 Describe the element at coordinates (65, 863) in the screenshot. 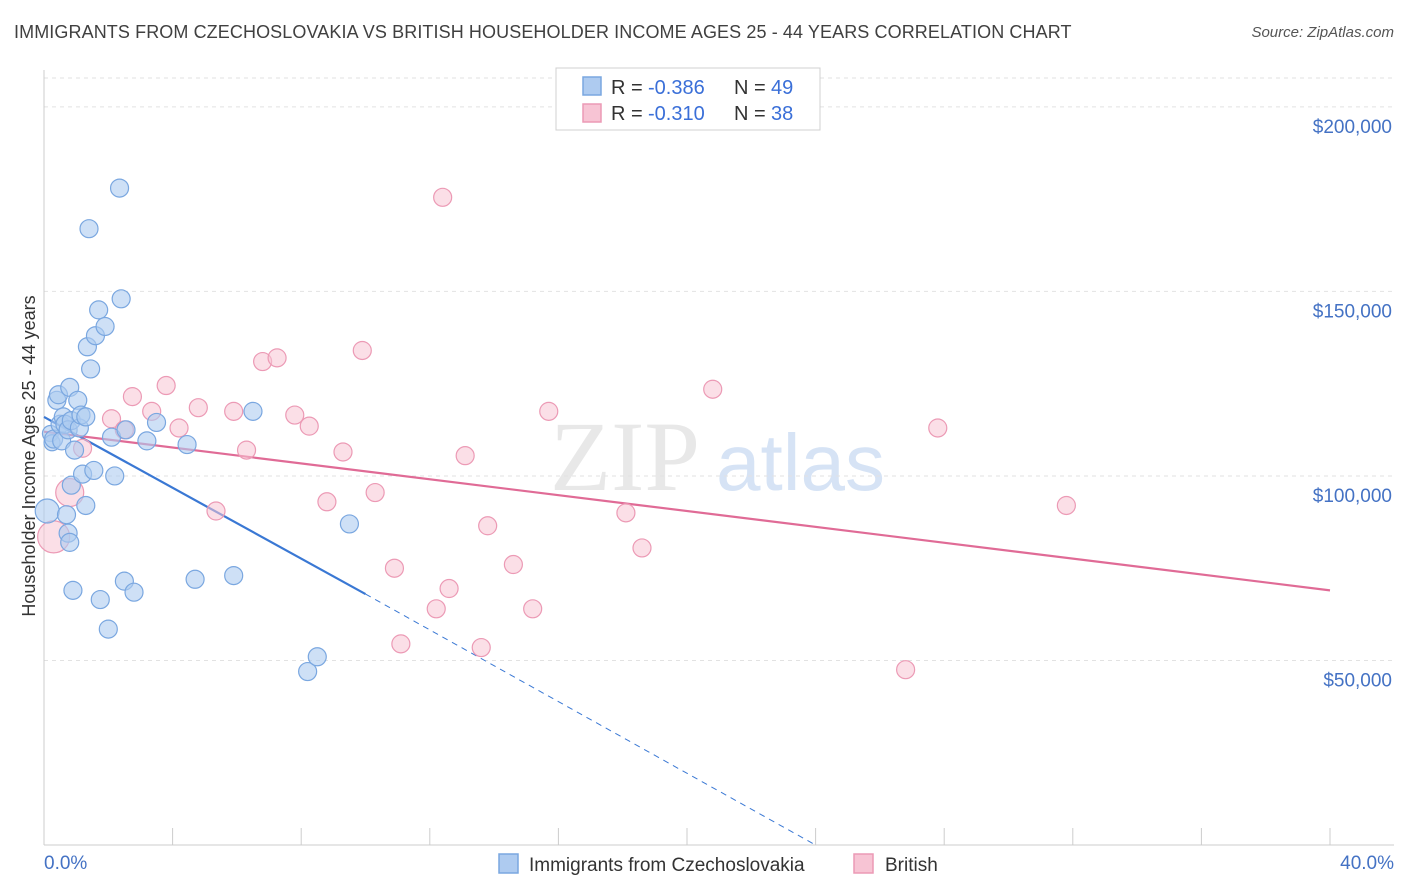

I see `x-tick-label-min: 0.0%` at that location.